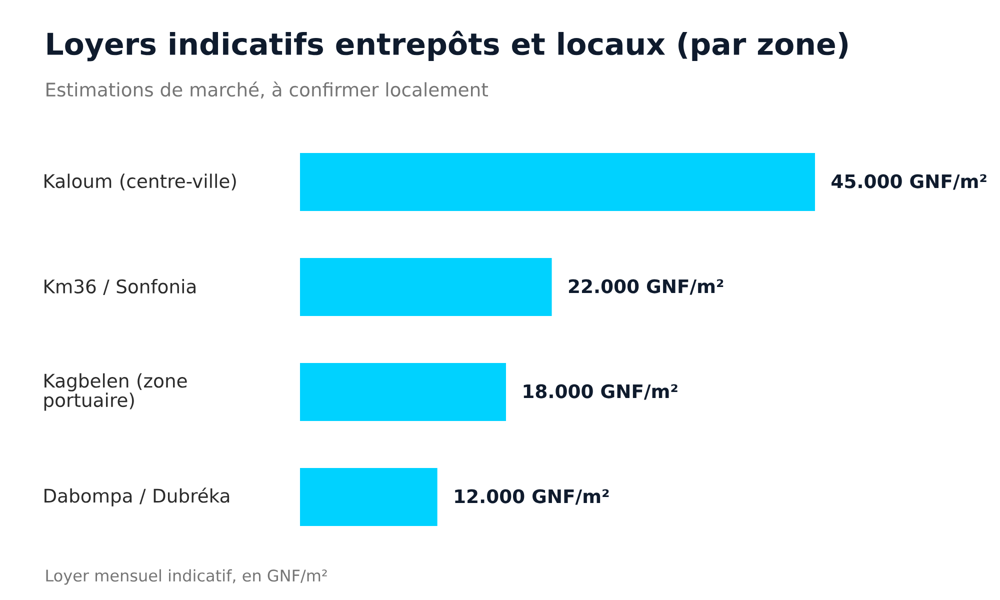 The image size is (1000, 600). I want to click on text: Loyer mensuel indicatif, en GNF/m², so click(186, 577).